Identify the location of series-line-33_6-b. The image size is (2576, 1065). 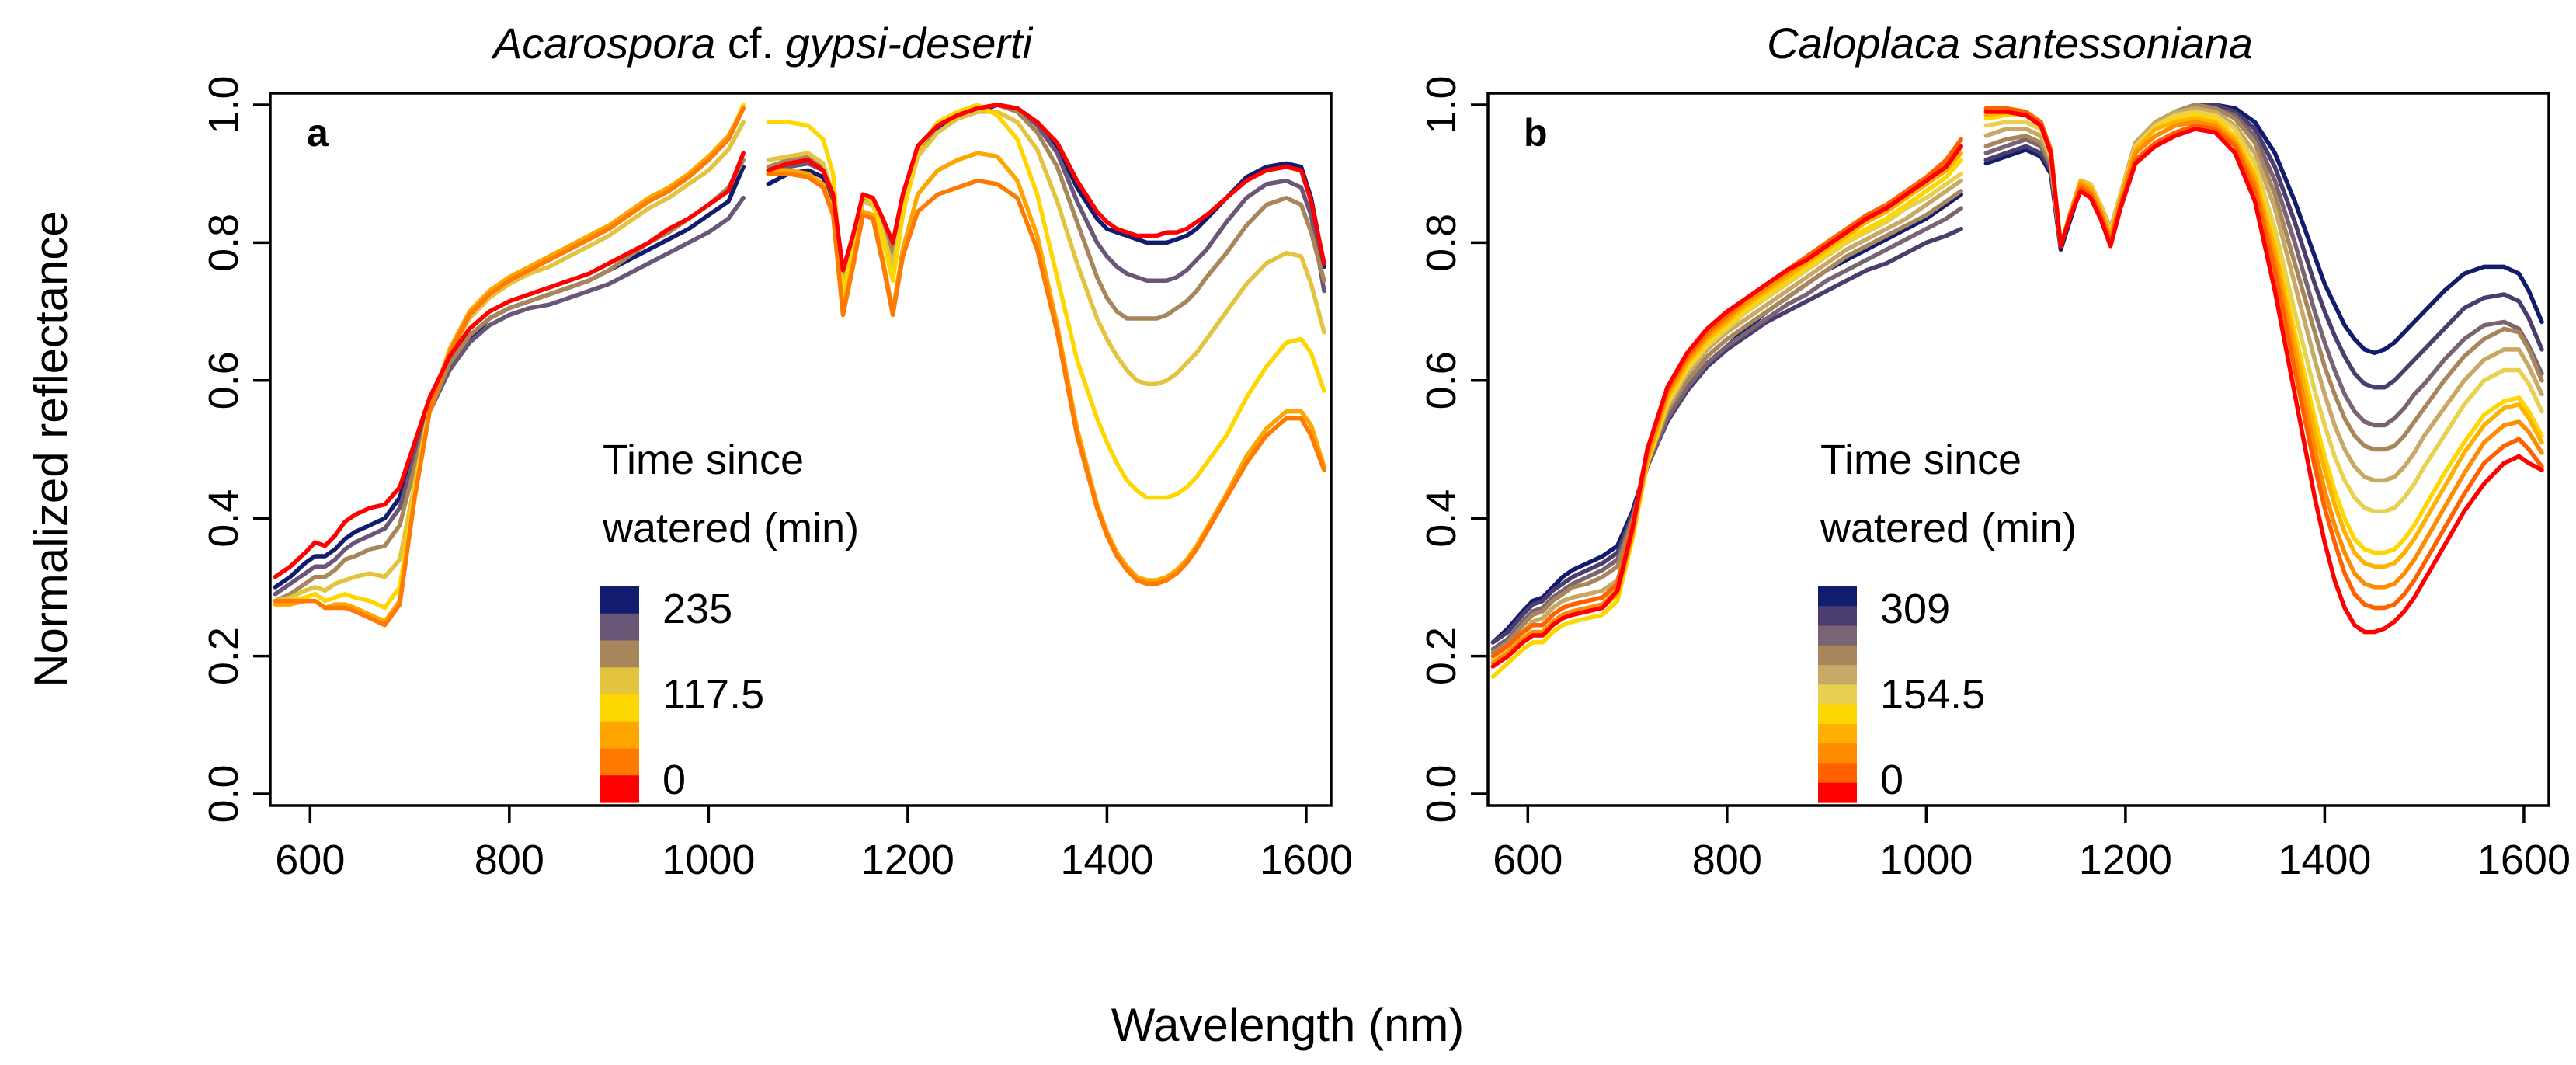
(1046, 379).